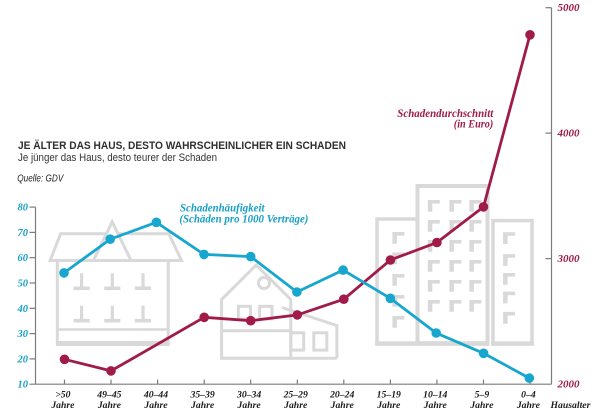  Describe the element at coordinates (23, 258) in the screenshot. I see `svg-text: 60` at that location.